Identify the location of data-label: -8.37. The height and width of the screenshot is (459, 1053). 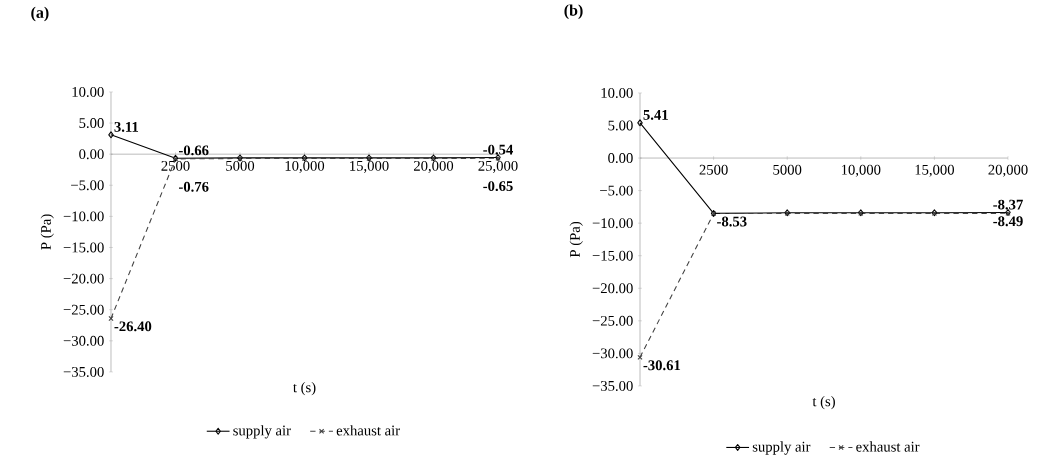
(1008, 204).